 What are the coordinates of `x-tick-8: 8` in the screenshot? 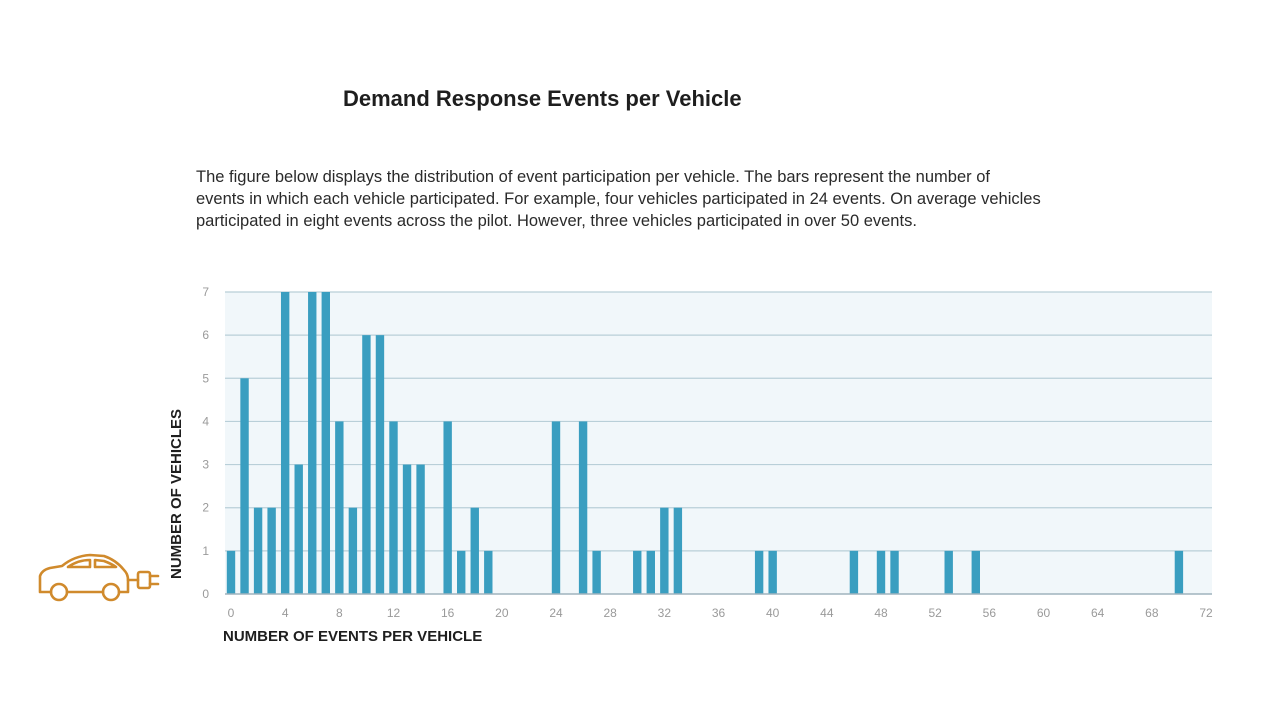 It's located at (339, 613).